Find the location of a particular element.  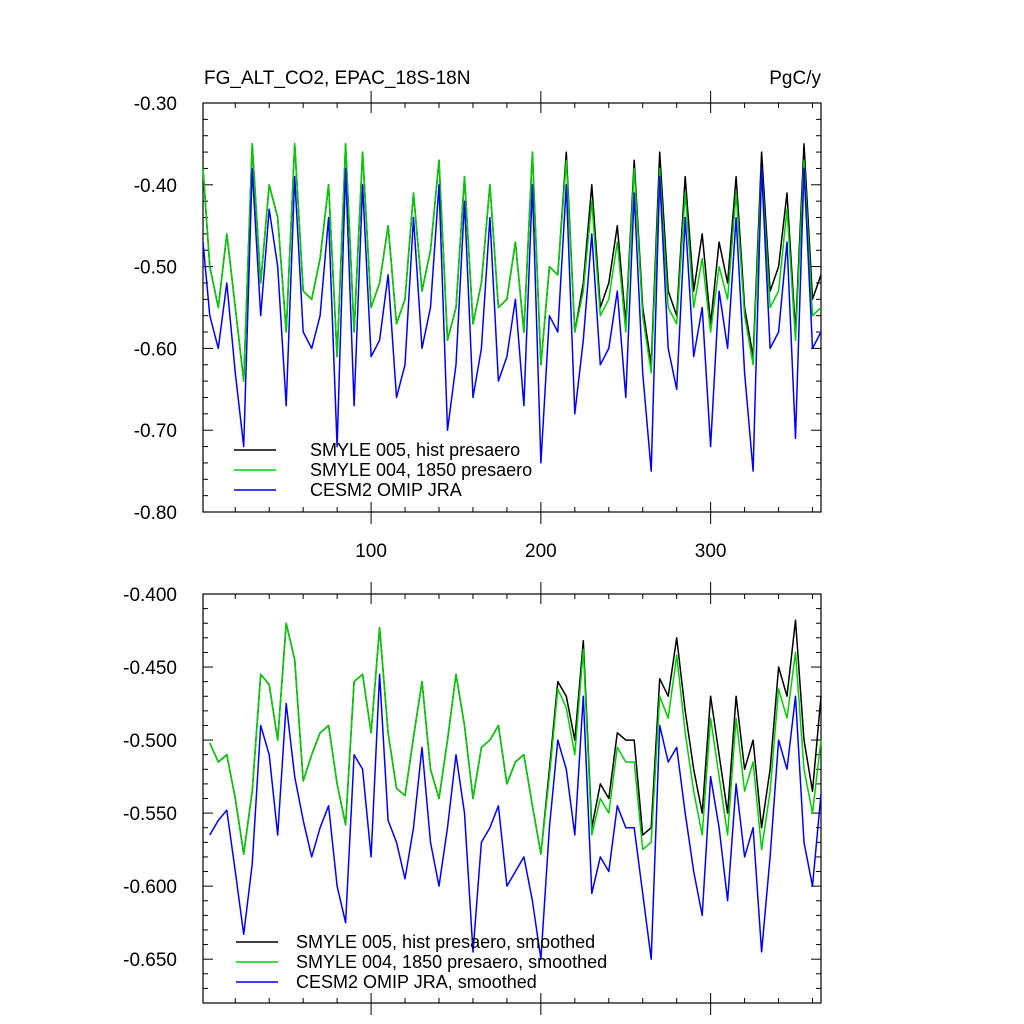

y-tick-label: -0.400 is located at coordinates (150, 595).